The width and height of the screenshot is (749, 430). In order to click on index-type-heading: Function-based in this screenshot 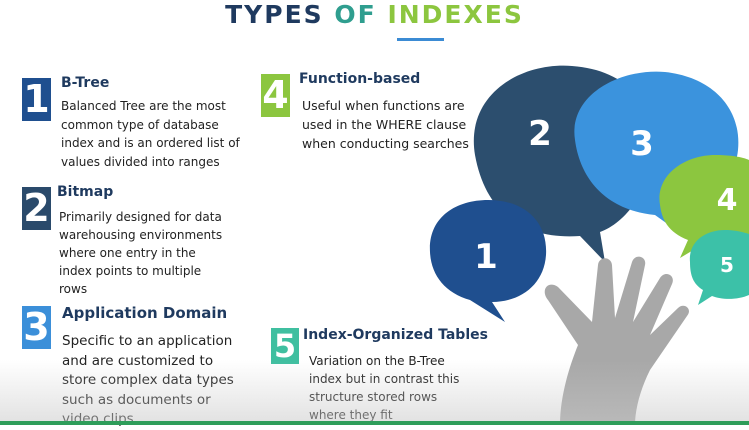, I will do `click(360, 79)`.